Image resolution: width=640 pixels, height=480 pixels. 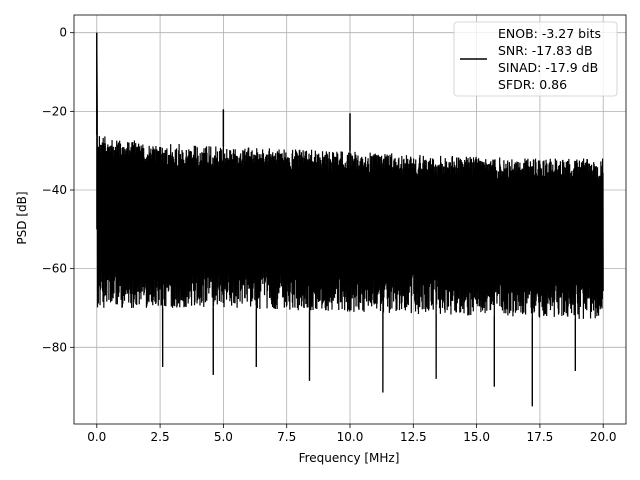 I want to click on y-tick-label: −80, so click(x=54, y=347).